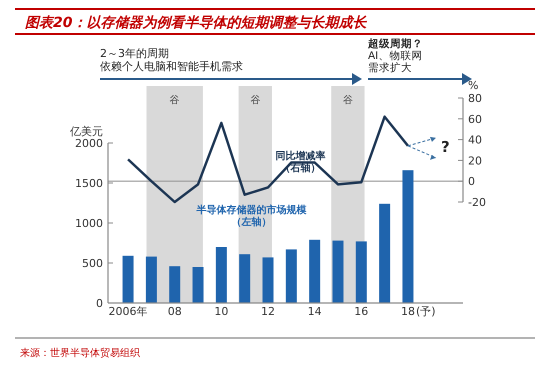  Describe the element at coordinates (390, 67) in the screenshot. I see `text: 需求扩大` at that location.